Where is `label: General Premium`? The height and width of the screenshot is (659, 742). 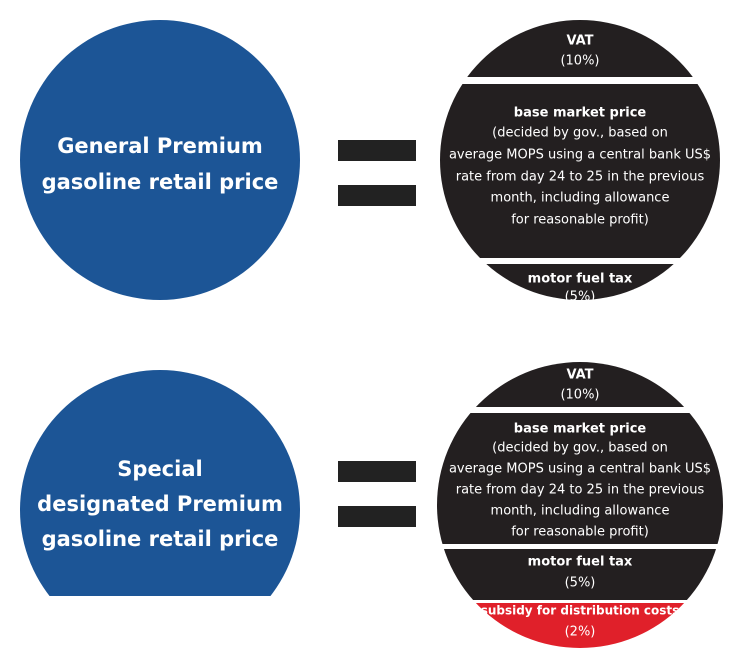 label: General Premium is located at coordinates (160, 146).